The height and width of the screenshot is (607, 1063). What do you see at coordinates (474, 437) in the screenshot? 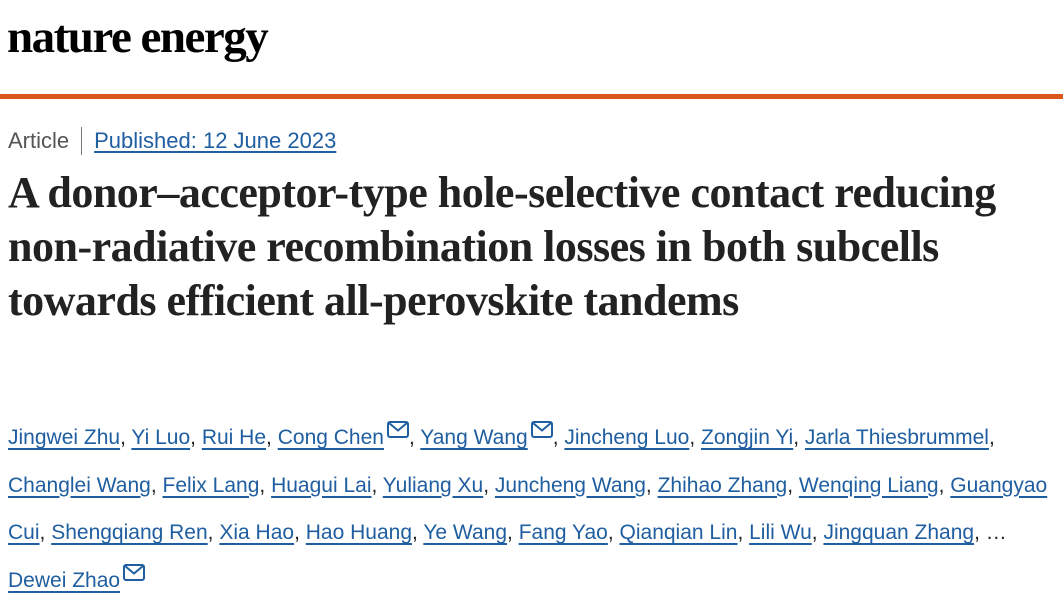
I see `author-link: Yang Wang` at bounding box center [474, 437].